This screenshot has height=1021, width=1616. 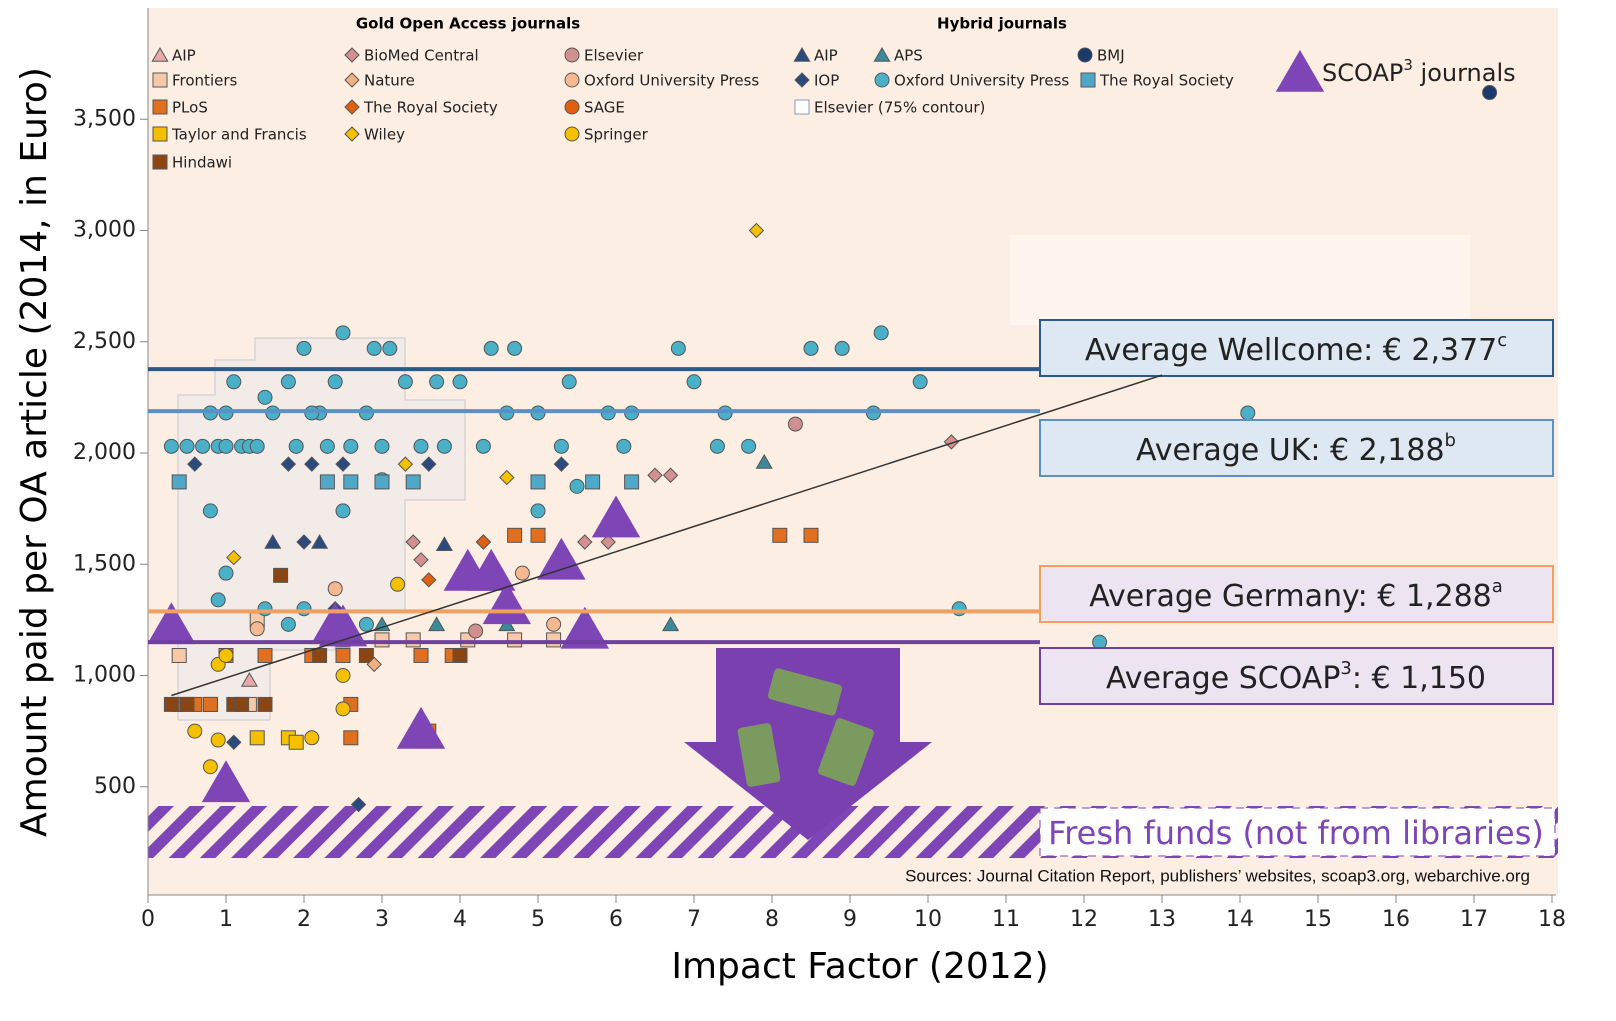 What do you see at coordinates (389, 81) in the screenshot?
I see `legend-label: Nature` at bounding box center [389, 81].